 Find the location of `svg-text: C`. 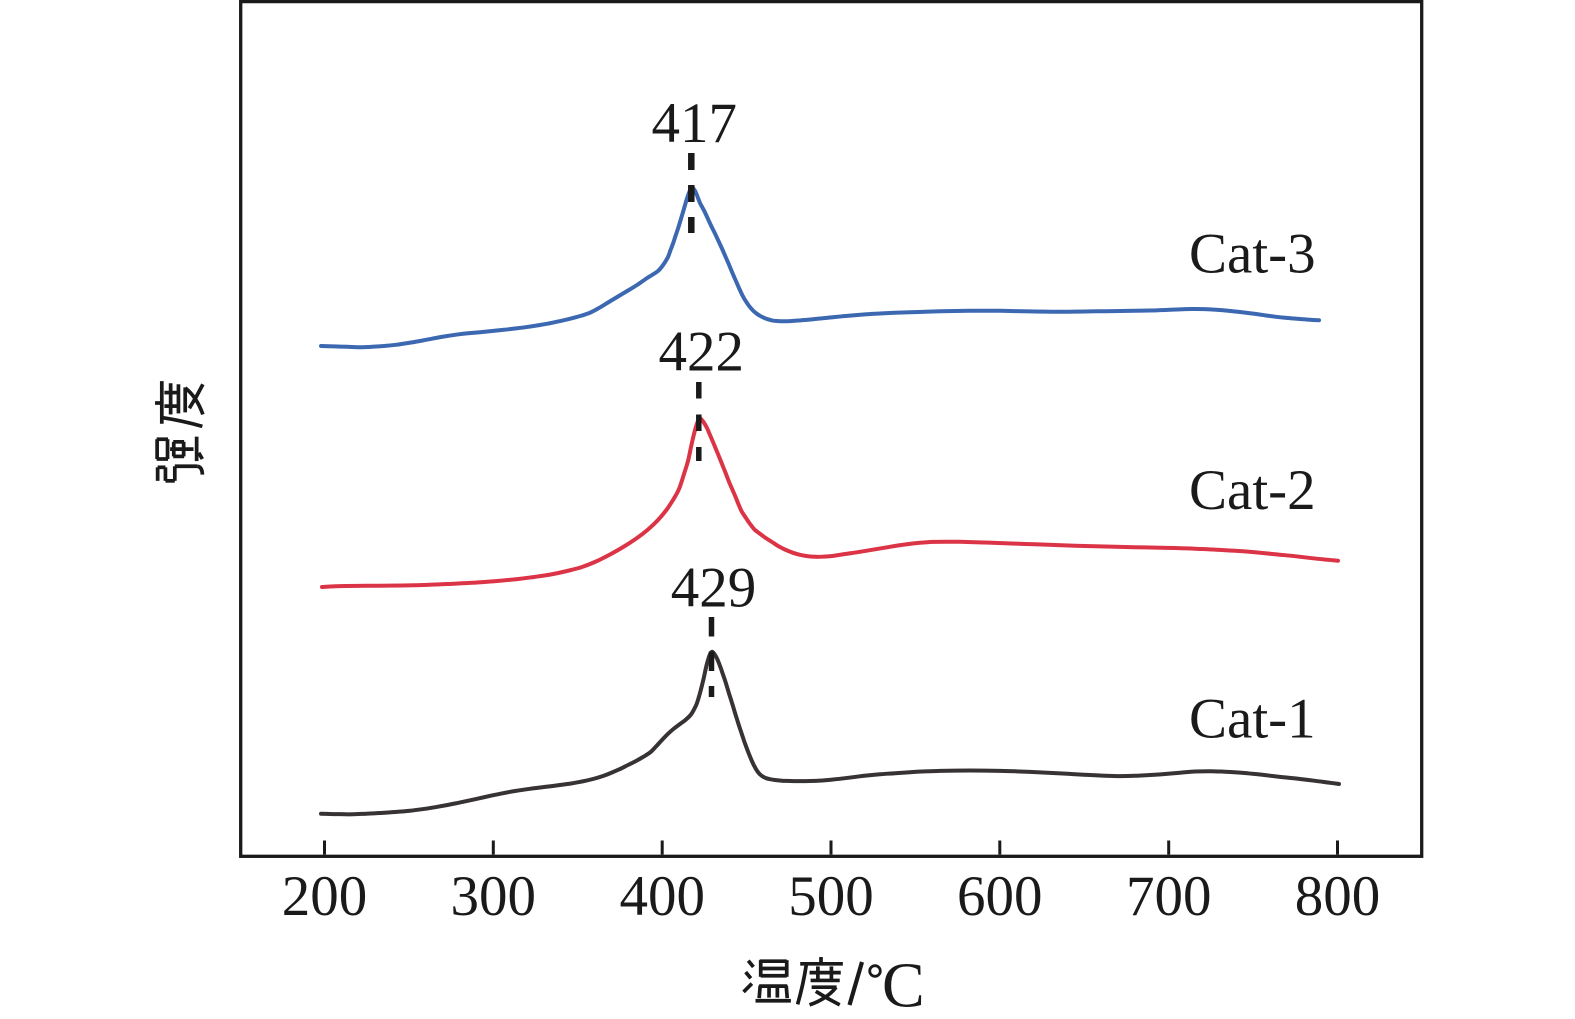

svg-text: C is located at coordinates (903, 984).